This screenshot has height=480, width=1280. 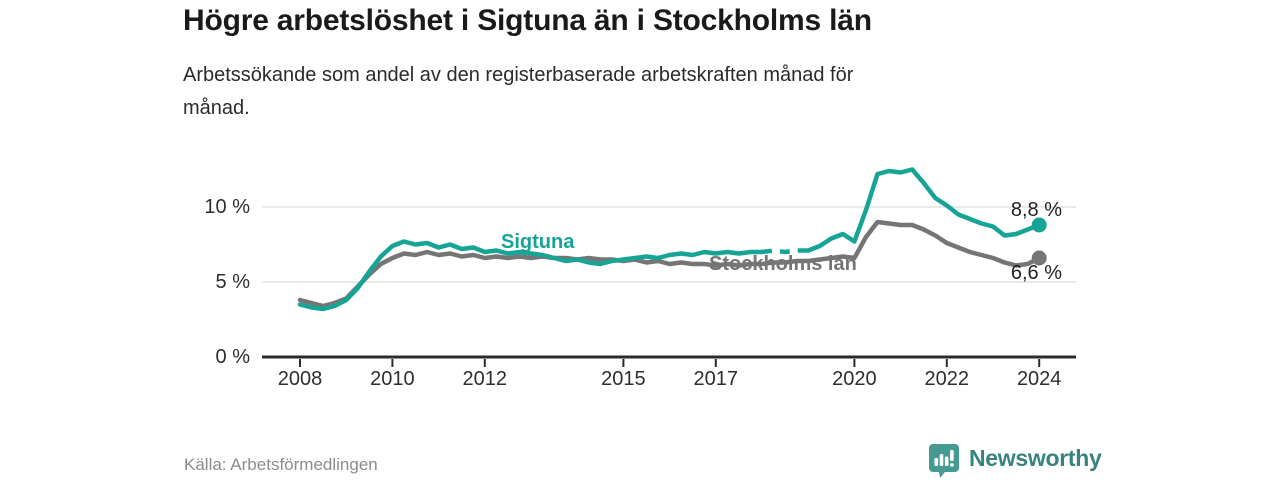 What do you see at coordinates (944, 461) in the screenshot?
I see `newsworthy-icon` at bounding box center [944, 461].